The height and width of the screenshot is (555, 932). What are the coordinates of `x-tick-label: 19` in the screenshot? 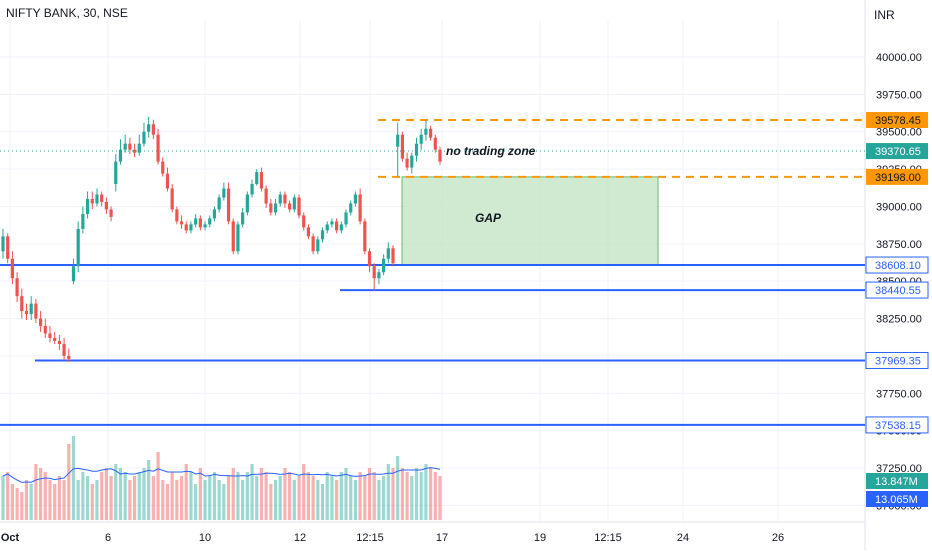 It's located at (540, 538).